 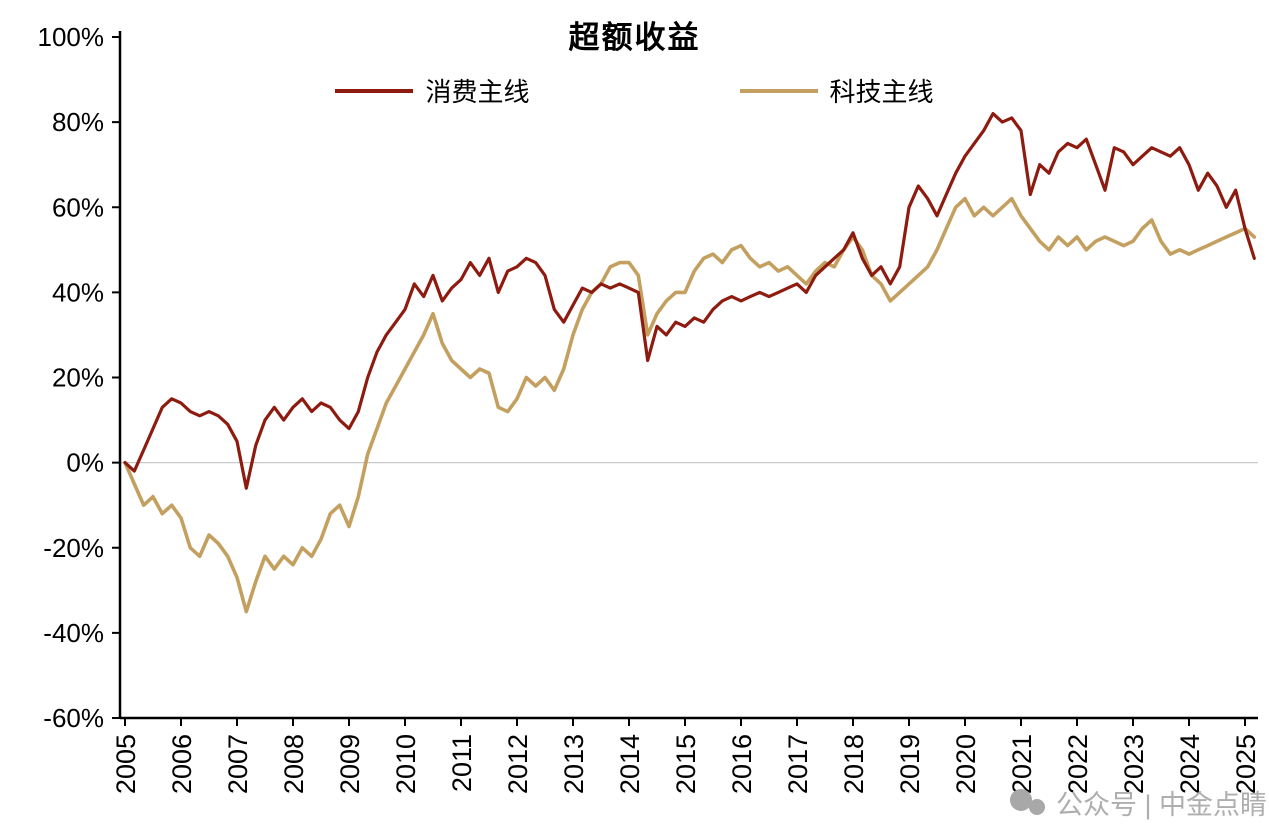 I want to click on x-tick-label: 2025, so click(x=1246, y=764).